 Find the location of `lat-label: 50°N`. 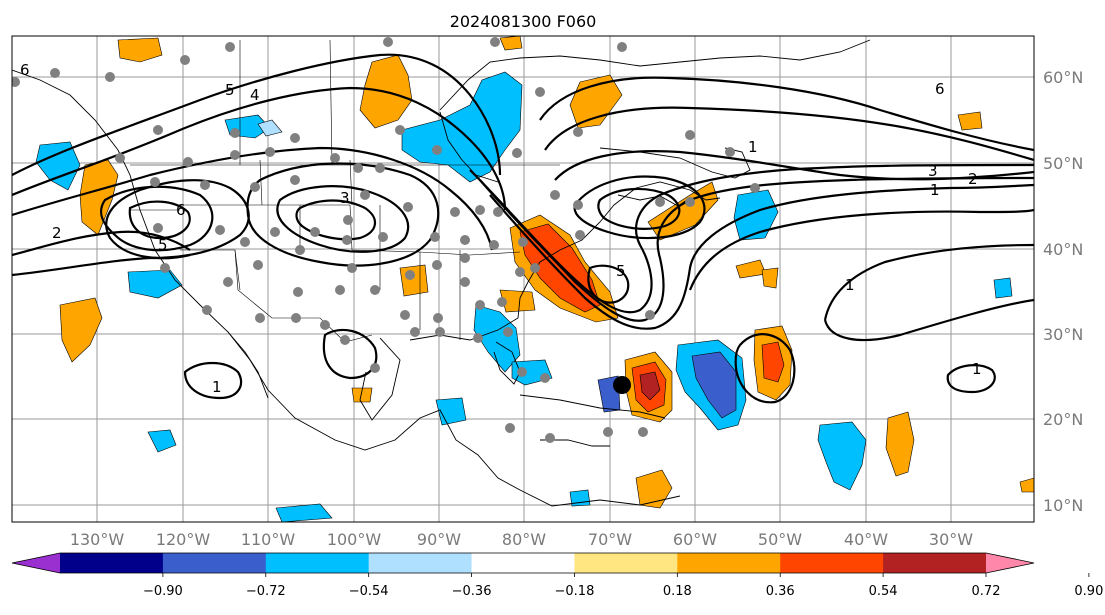

lat-label: 50°N is located at coordinates (1063, 163).